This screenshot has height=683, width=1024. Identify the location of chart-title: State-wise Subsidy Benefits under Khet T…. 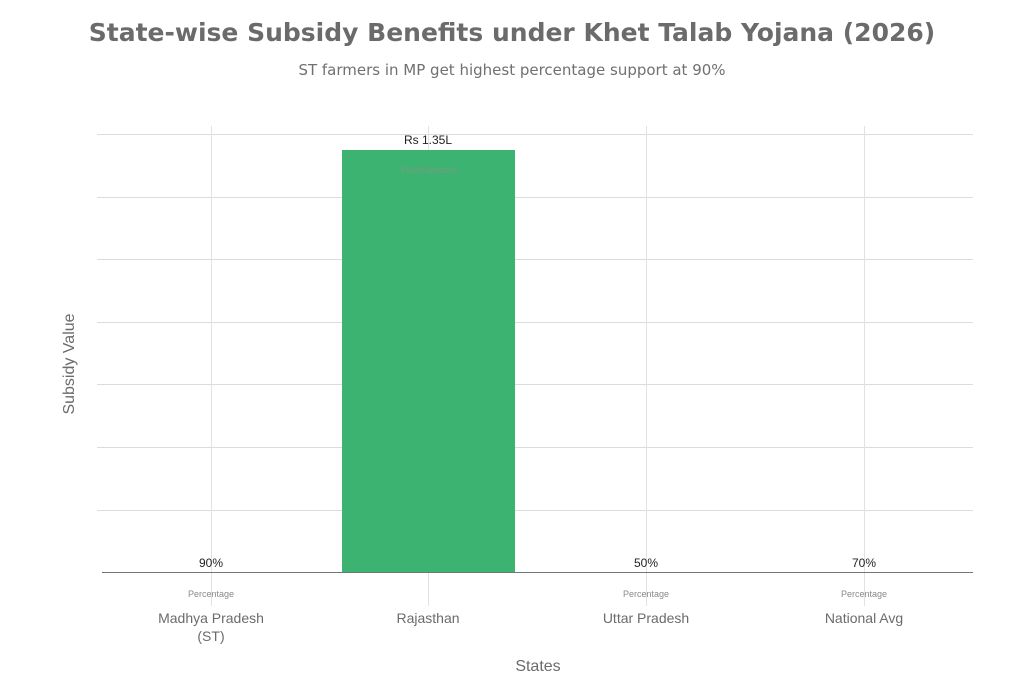
(512, 32).